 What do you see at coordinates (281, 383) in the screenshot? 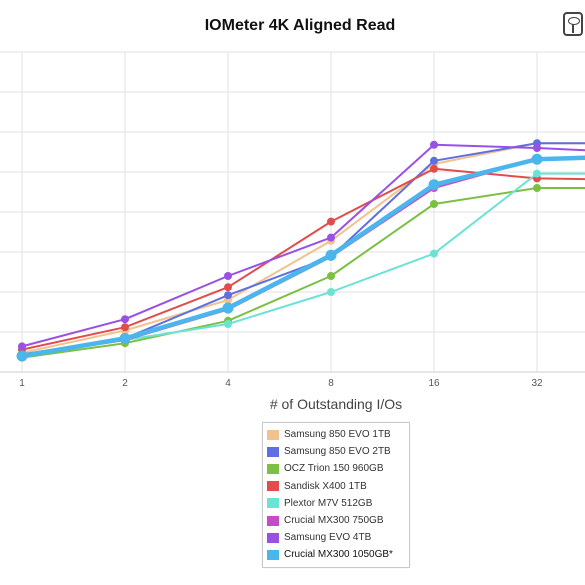
I see `x-tick-labels: 1248163264` at bounding box center [281, 383].